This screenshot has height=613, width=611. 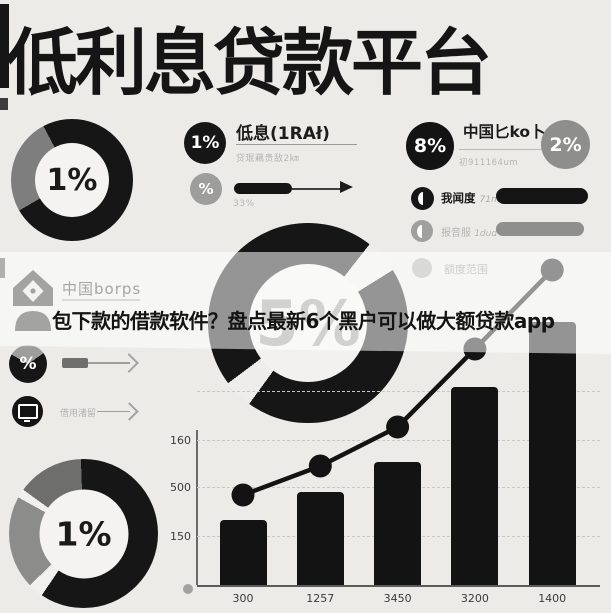 I want to click on x-tick-label: 1257, so click(x=320, y=598).